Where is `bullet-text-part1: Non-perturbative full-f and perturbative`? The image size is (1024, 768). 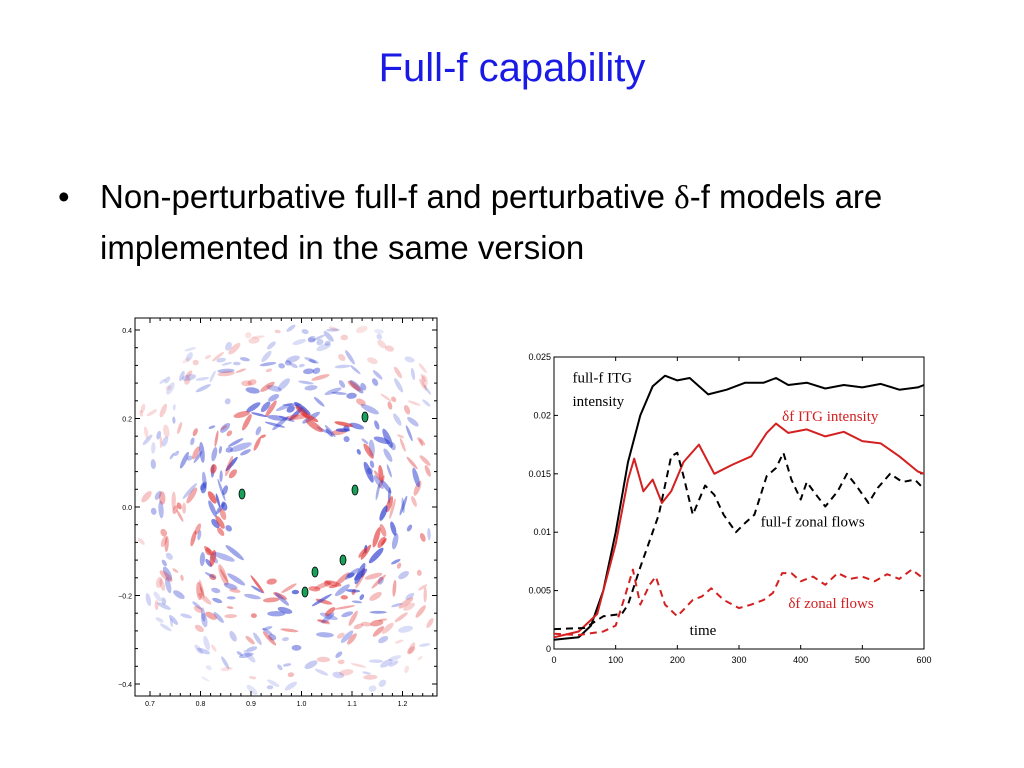
bullet-text-part1: Non-perturbative full-f and perturbative is located at coordinates (387, 196).